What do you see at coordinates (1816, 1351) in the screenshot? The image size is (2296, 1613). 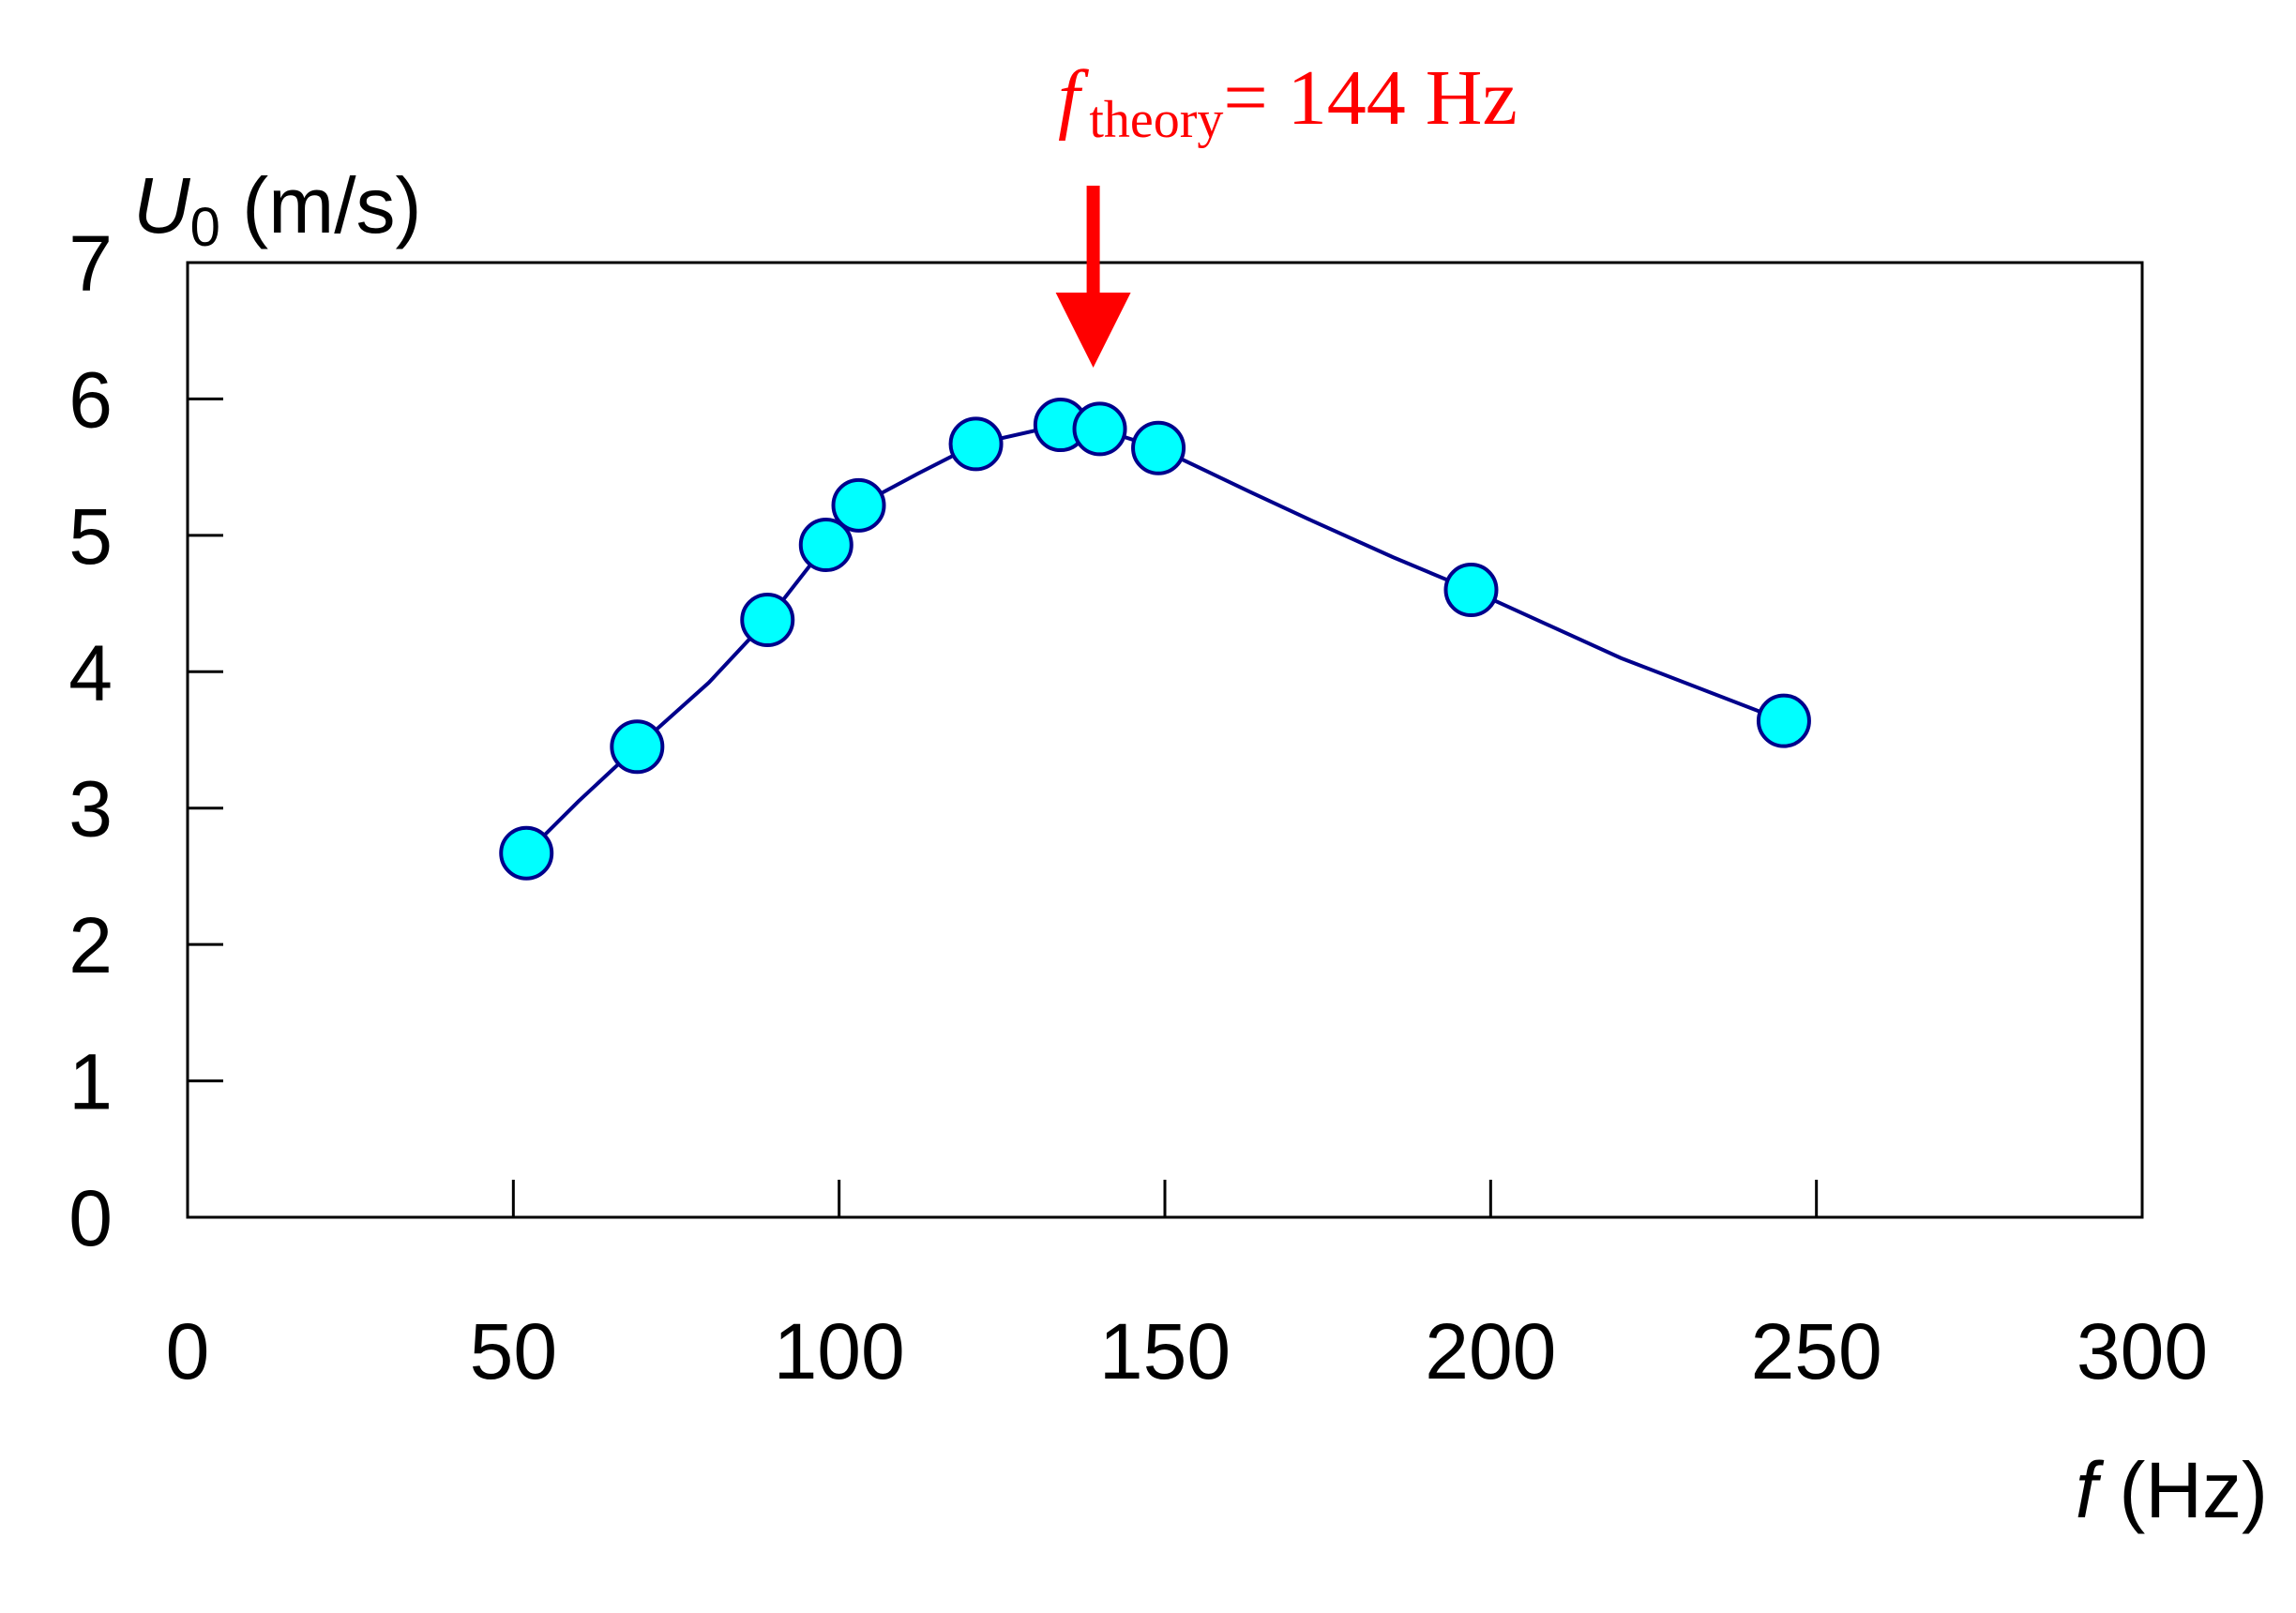 I see `x-tick-label: 250` at bounding box center [1816, 1351].